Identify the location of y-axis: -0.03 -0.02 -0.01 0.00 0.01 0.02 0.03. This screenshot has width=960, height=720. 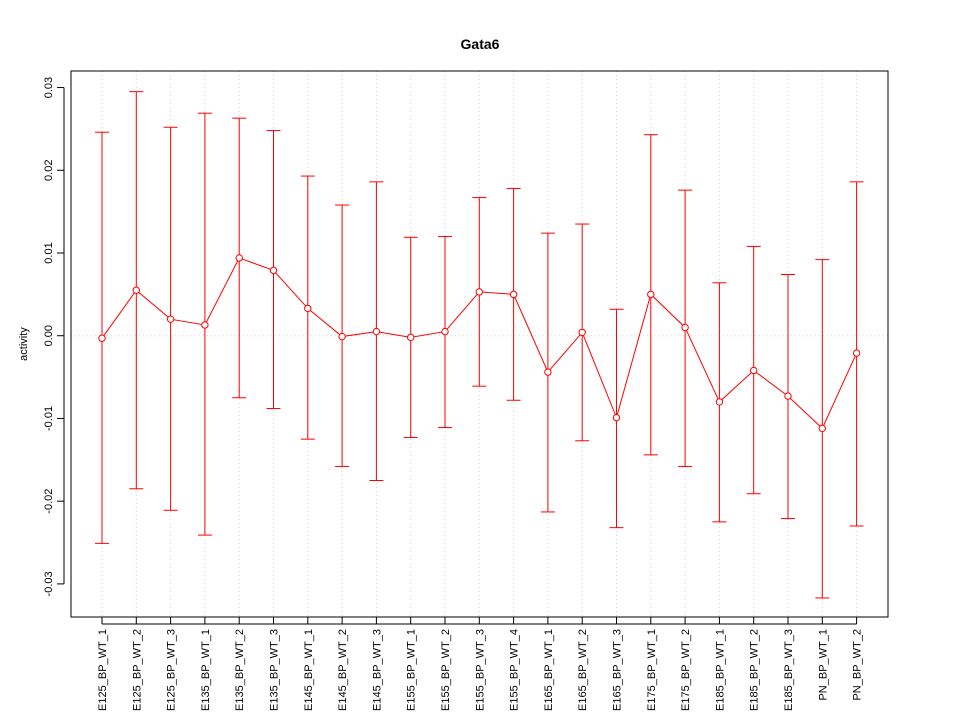
(54, 336).